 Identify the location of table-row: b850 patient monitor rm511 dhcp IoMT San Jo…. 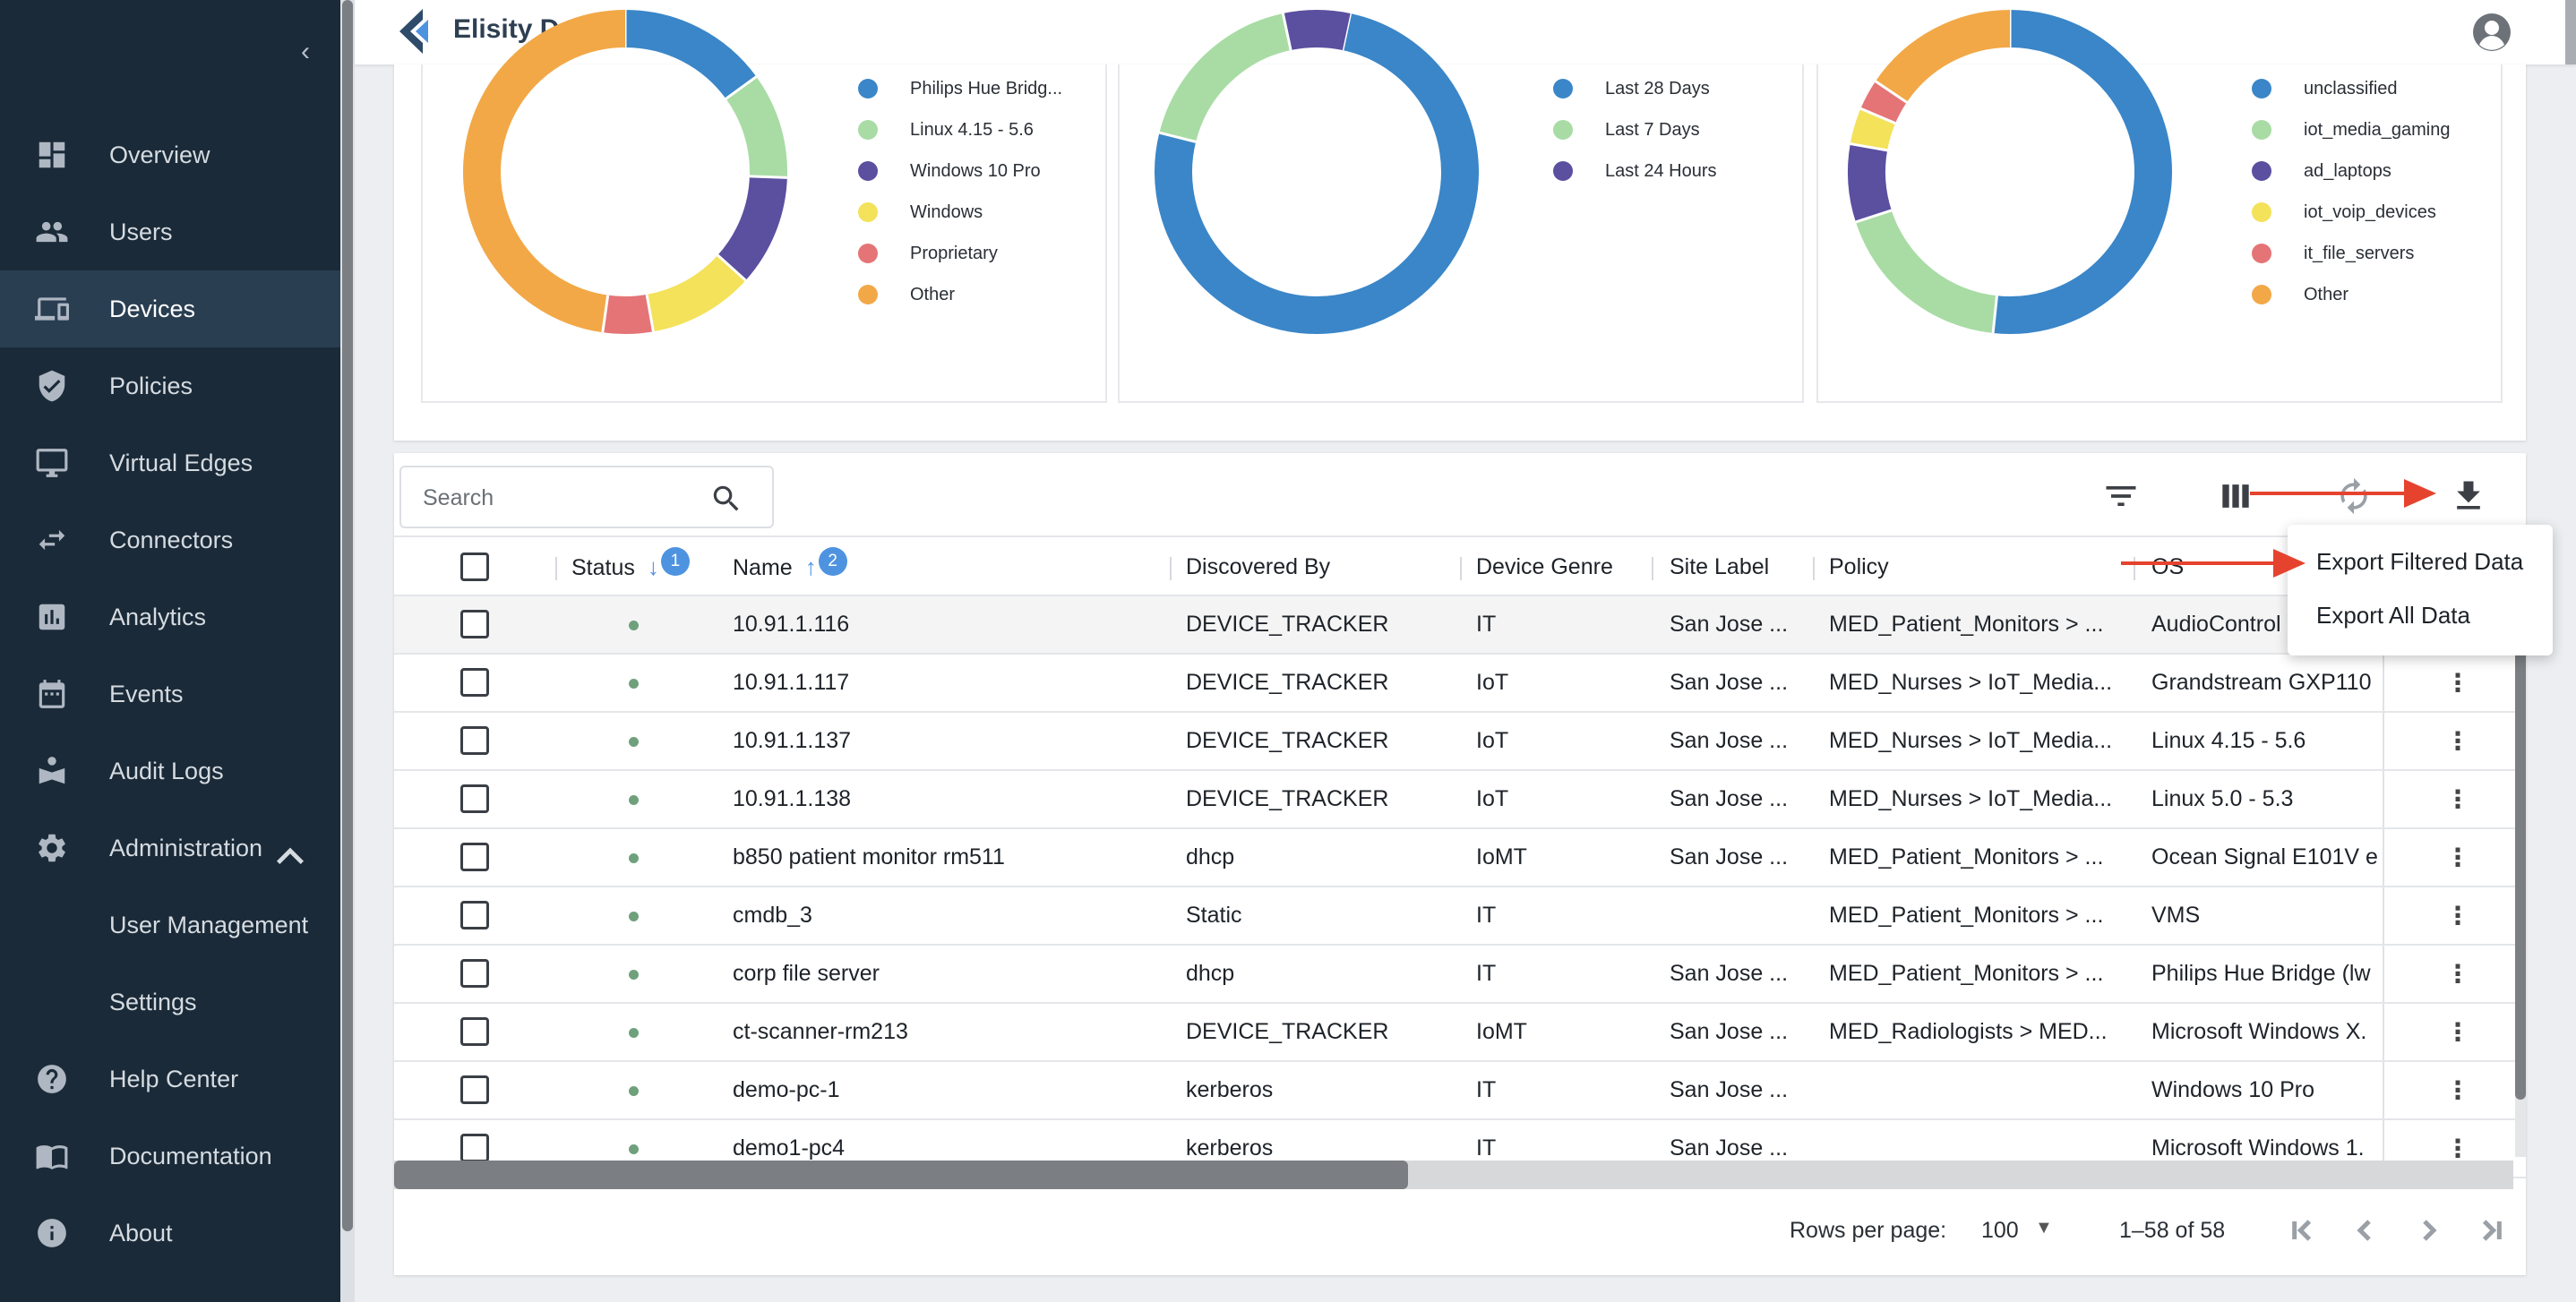
(1460, 858).